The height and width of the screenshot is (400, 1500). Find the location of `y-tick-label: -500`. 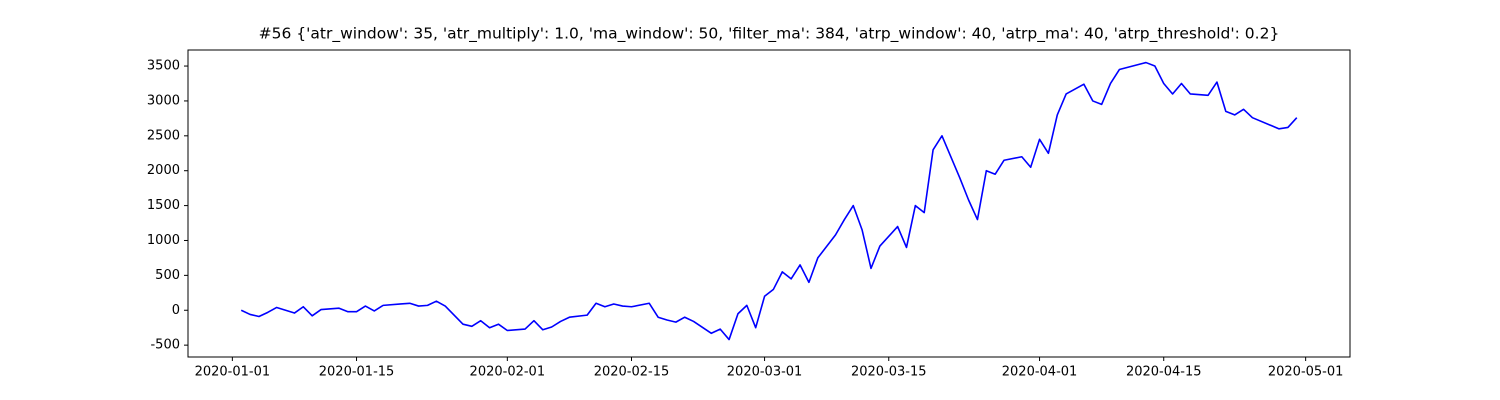

y-tick-label: -500 is located at coordinates (165, 345).